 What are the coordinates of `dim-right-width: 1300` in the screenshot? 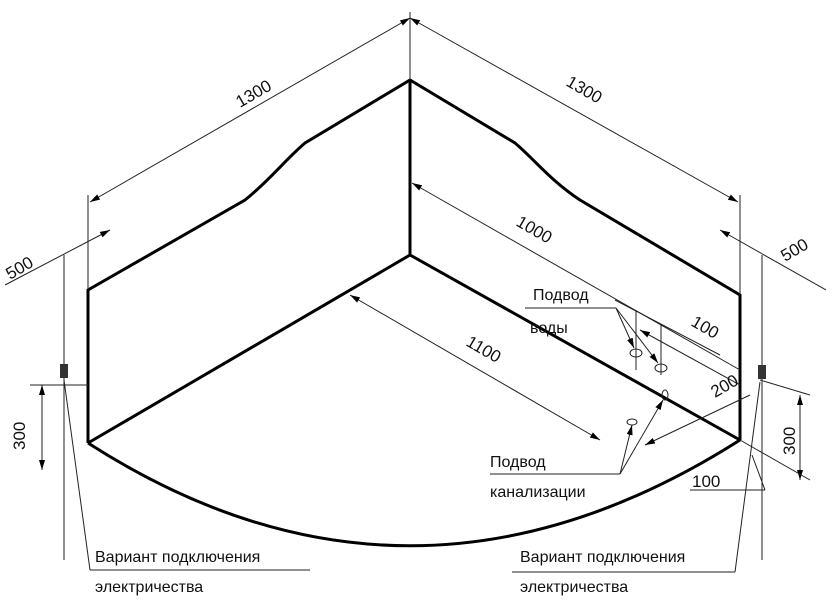 It's located at (584, 89).